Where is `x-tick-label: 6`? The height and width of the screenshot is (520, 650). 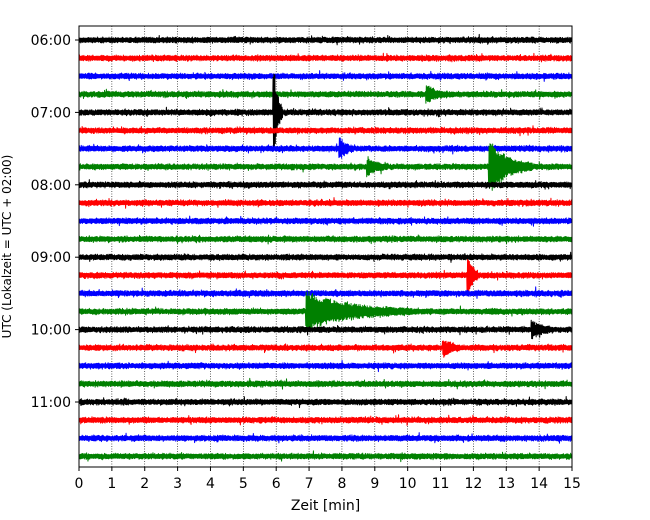 x-tick-label: 6 is located at coordinates (276, 484).